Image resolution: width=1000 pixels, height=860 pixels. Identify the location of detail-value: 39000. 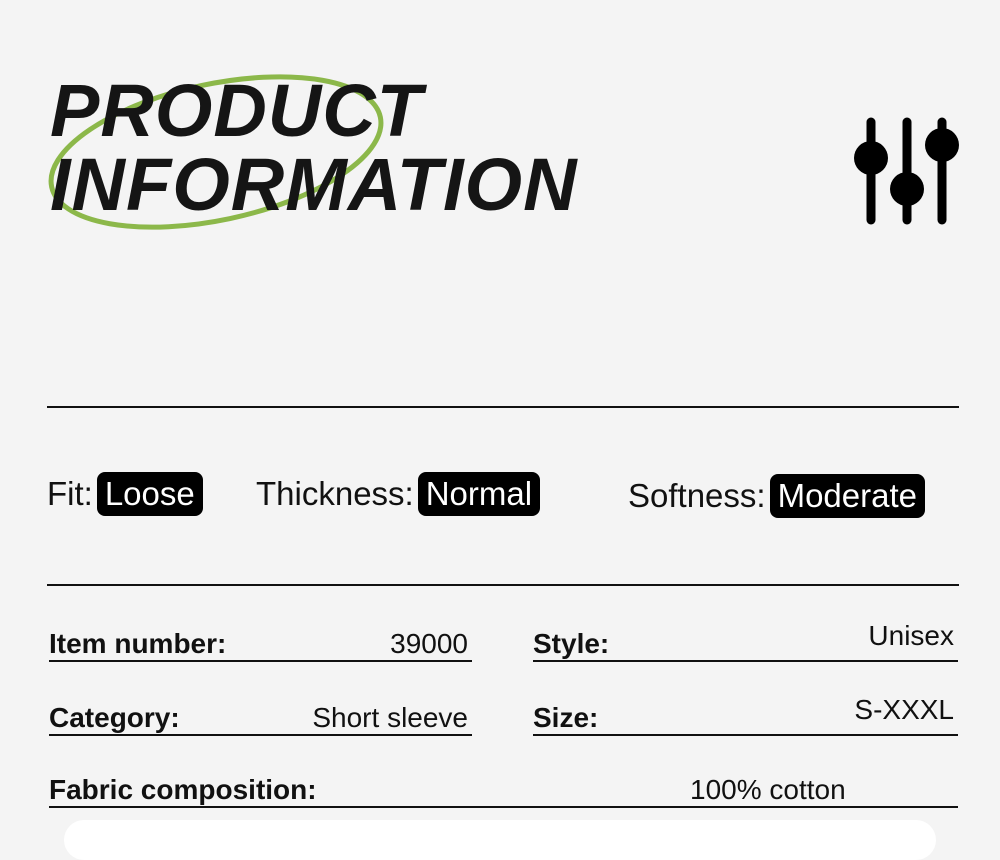
(429, 643).